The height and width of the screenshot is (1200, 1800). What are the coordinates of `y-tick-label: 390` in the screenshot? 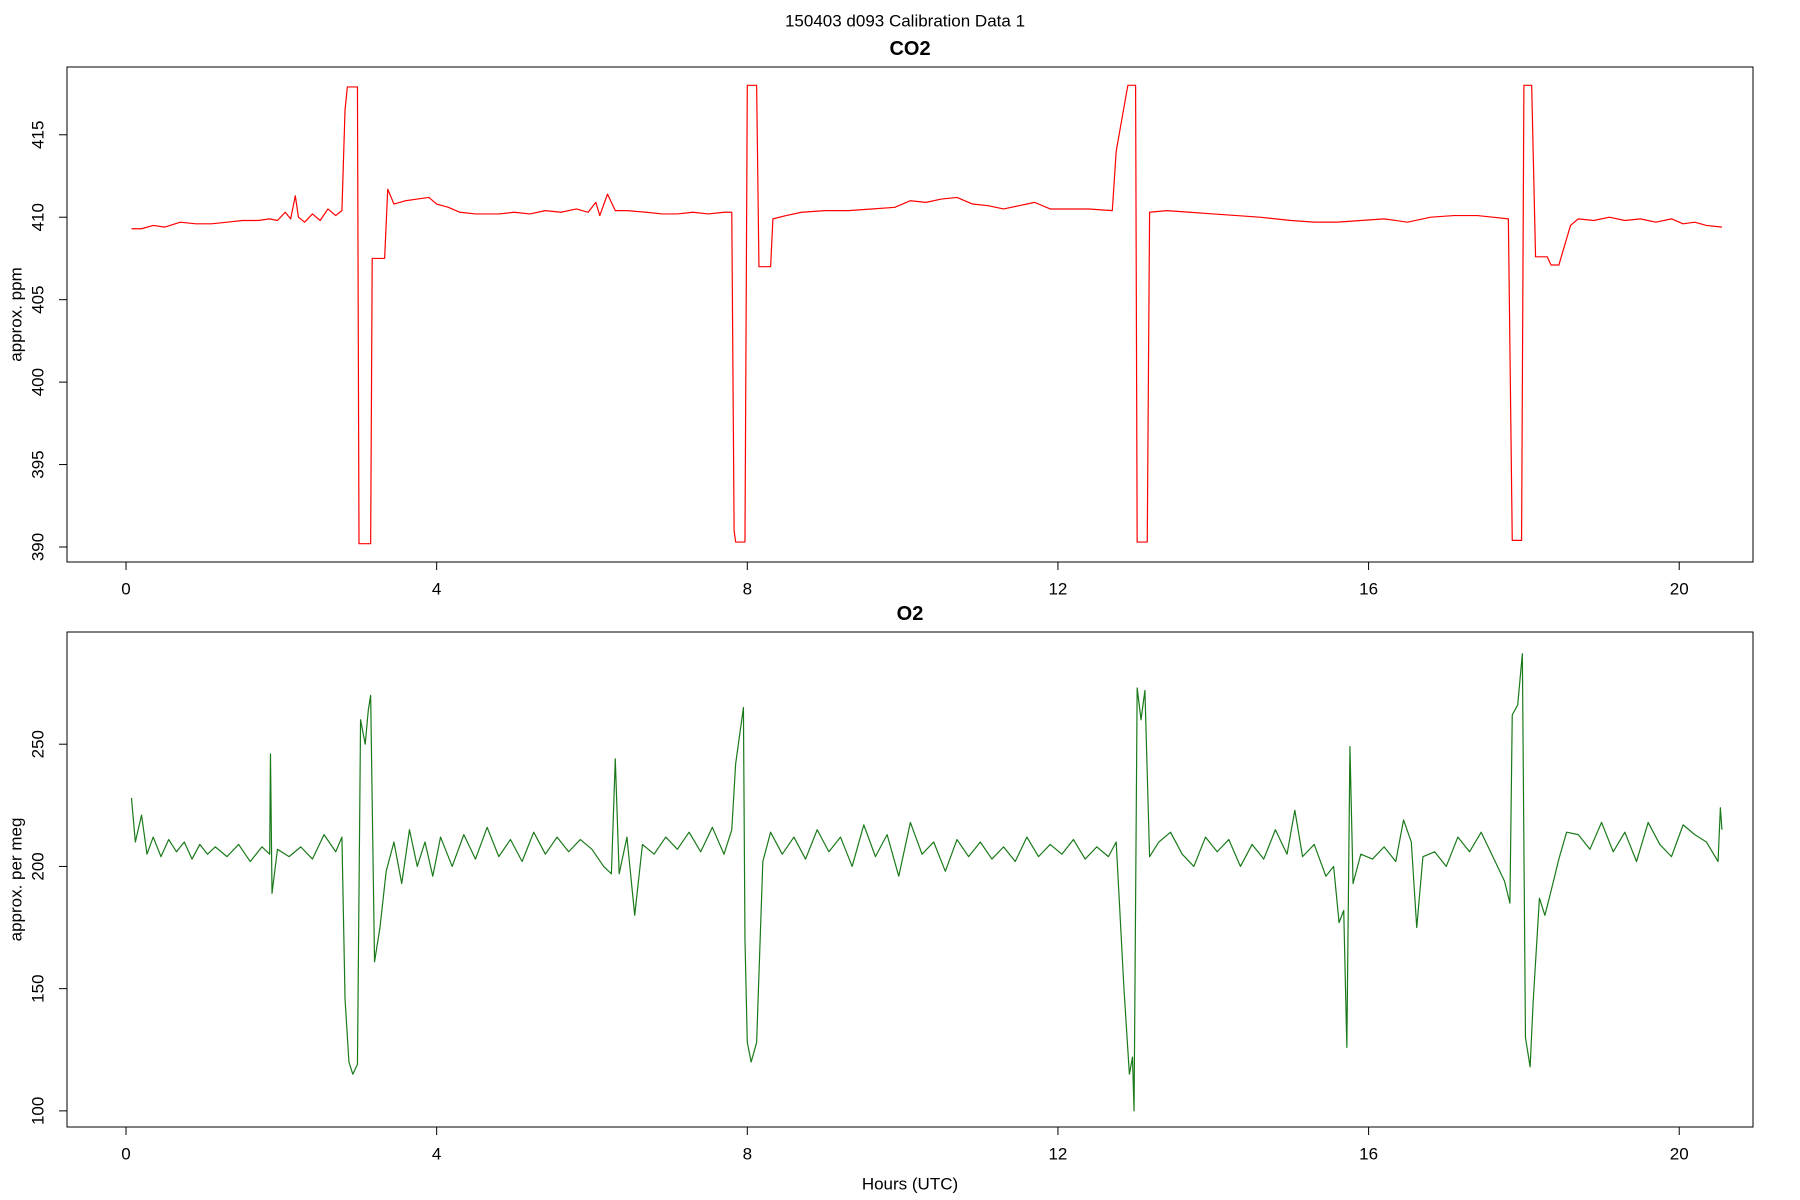 It's located at (37, 547).